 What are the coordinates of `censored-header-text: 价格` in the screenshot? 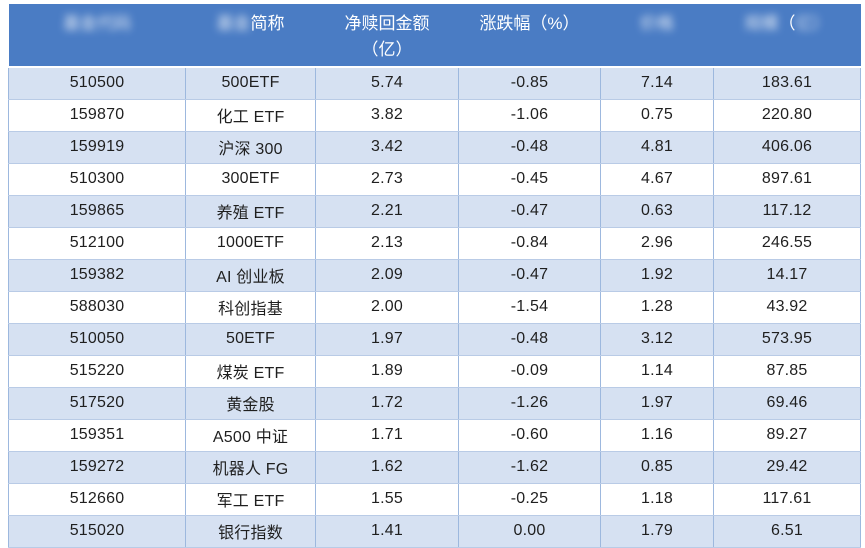 It's located at (657, 23).